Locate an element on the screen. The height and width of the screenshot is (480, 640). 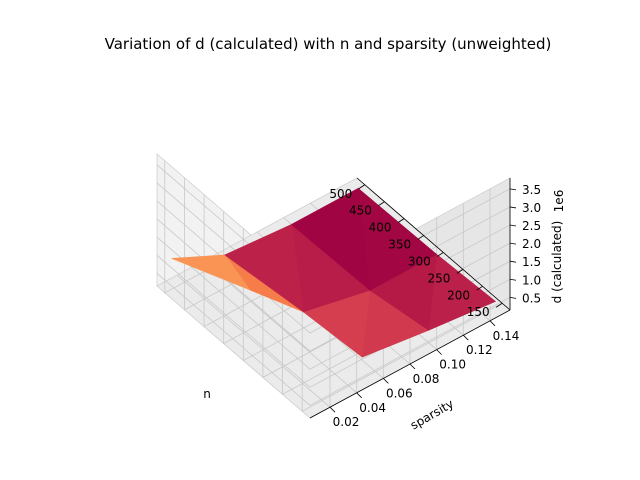
d-tick-label: 2.5 is located at coordinates (531, 226).